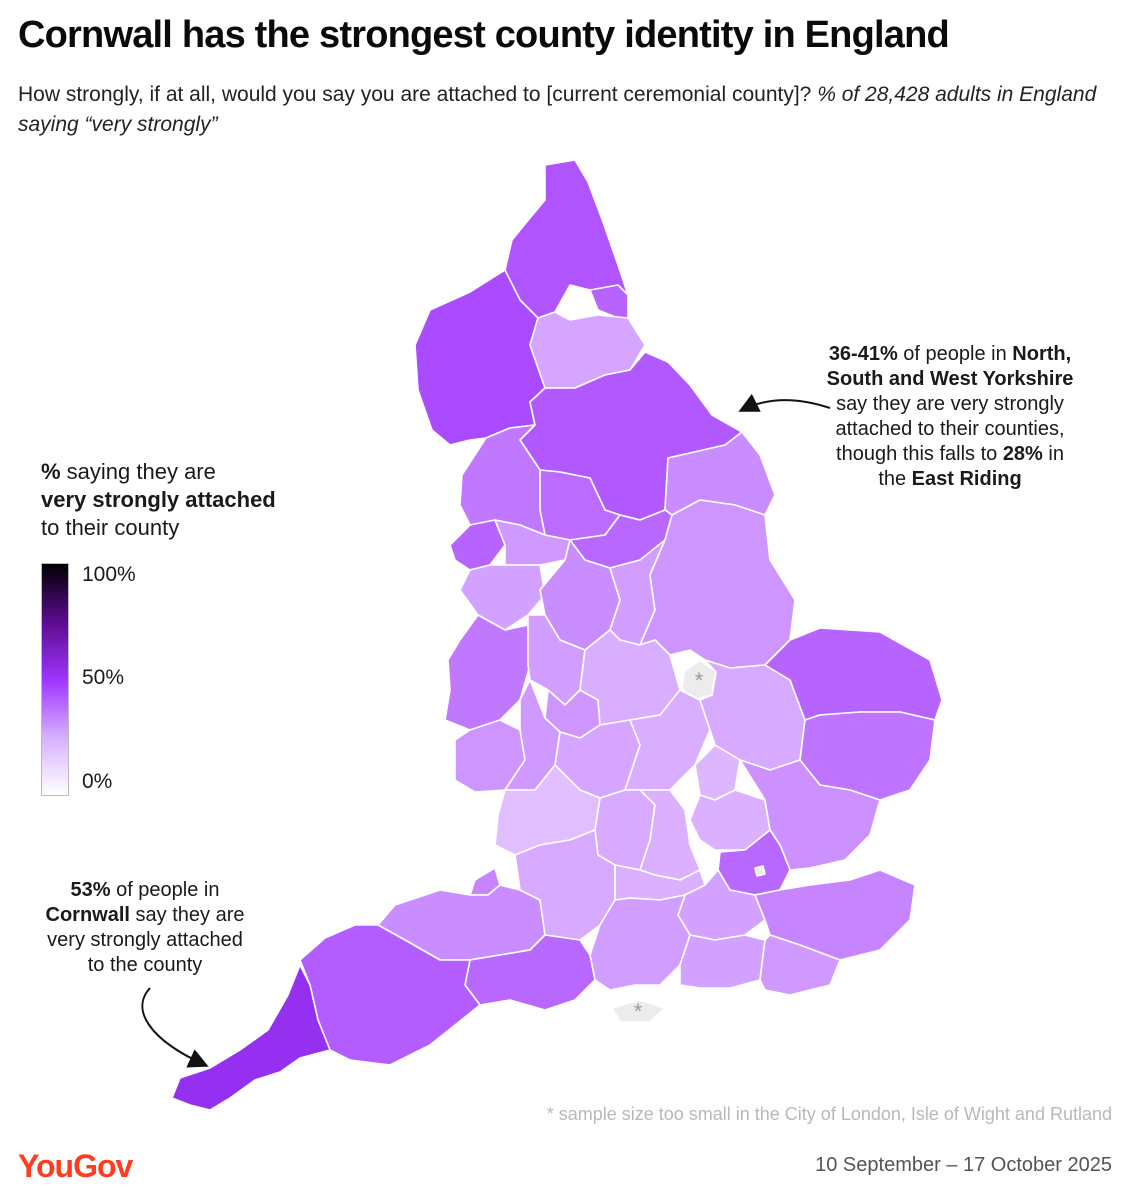  Describe the element at coordinates (800, 965) in the screenshot. I see `region-east-sussex` at that location.